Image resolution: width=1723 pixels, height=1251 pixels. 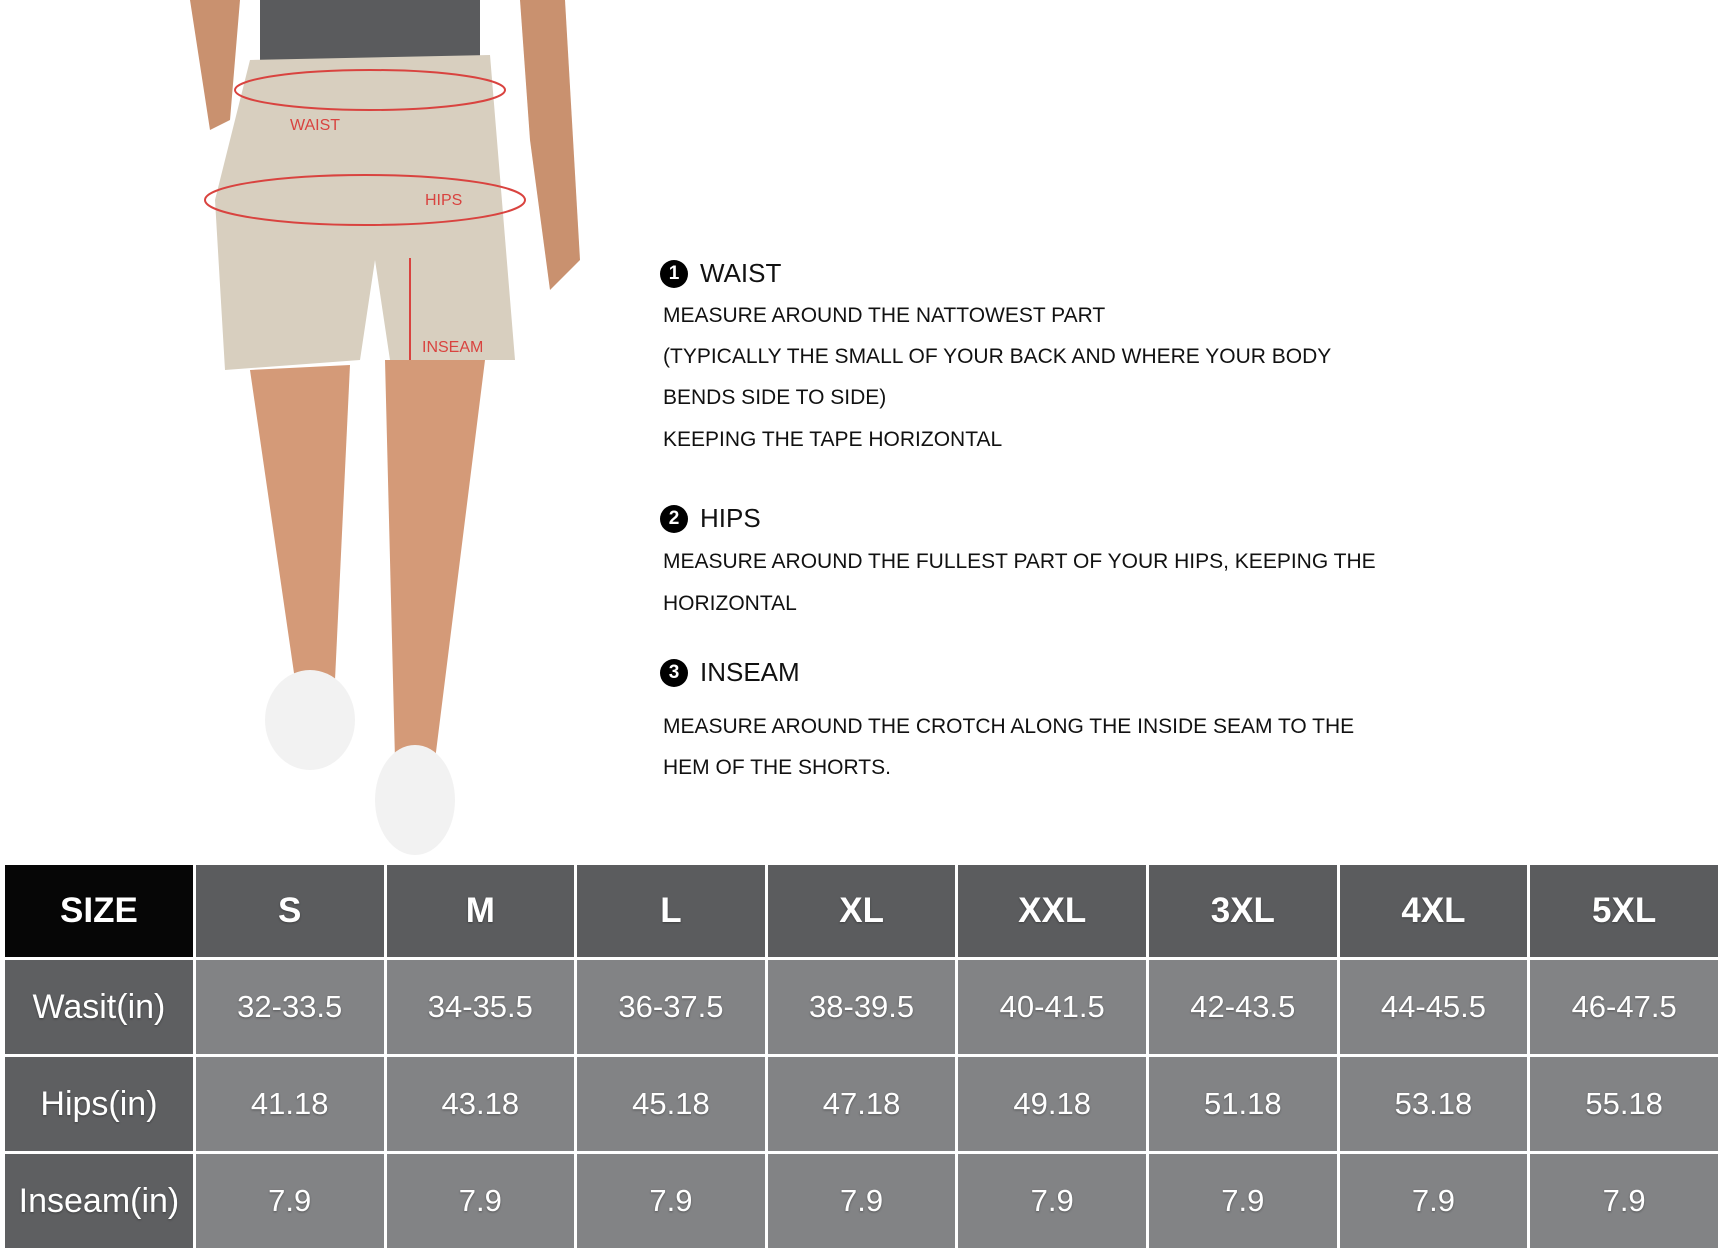 I want to click on table-cell: 47.18, so click(x=861, y=1104).